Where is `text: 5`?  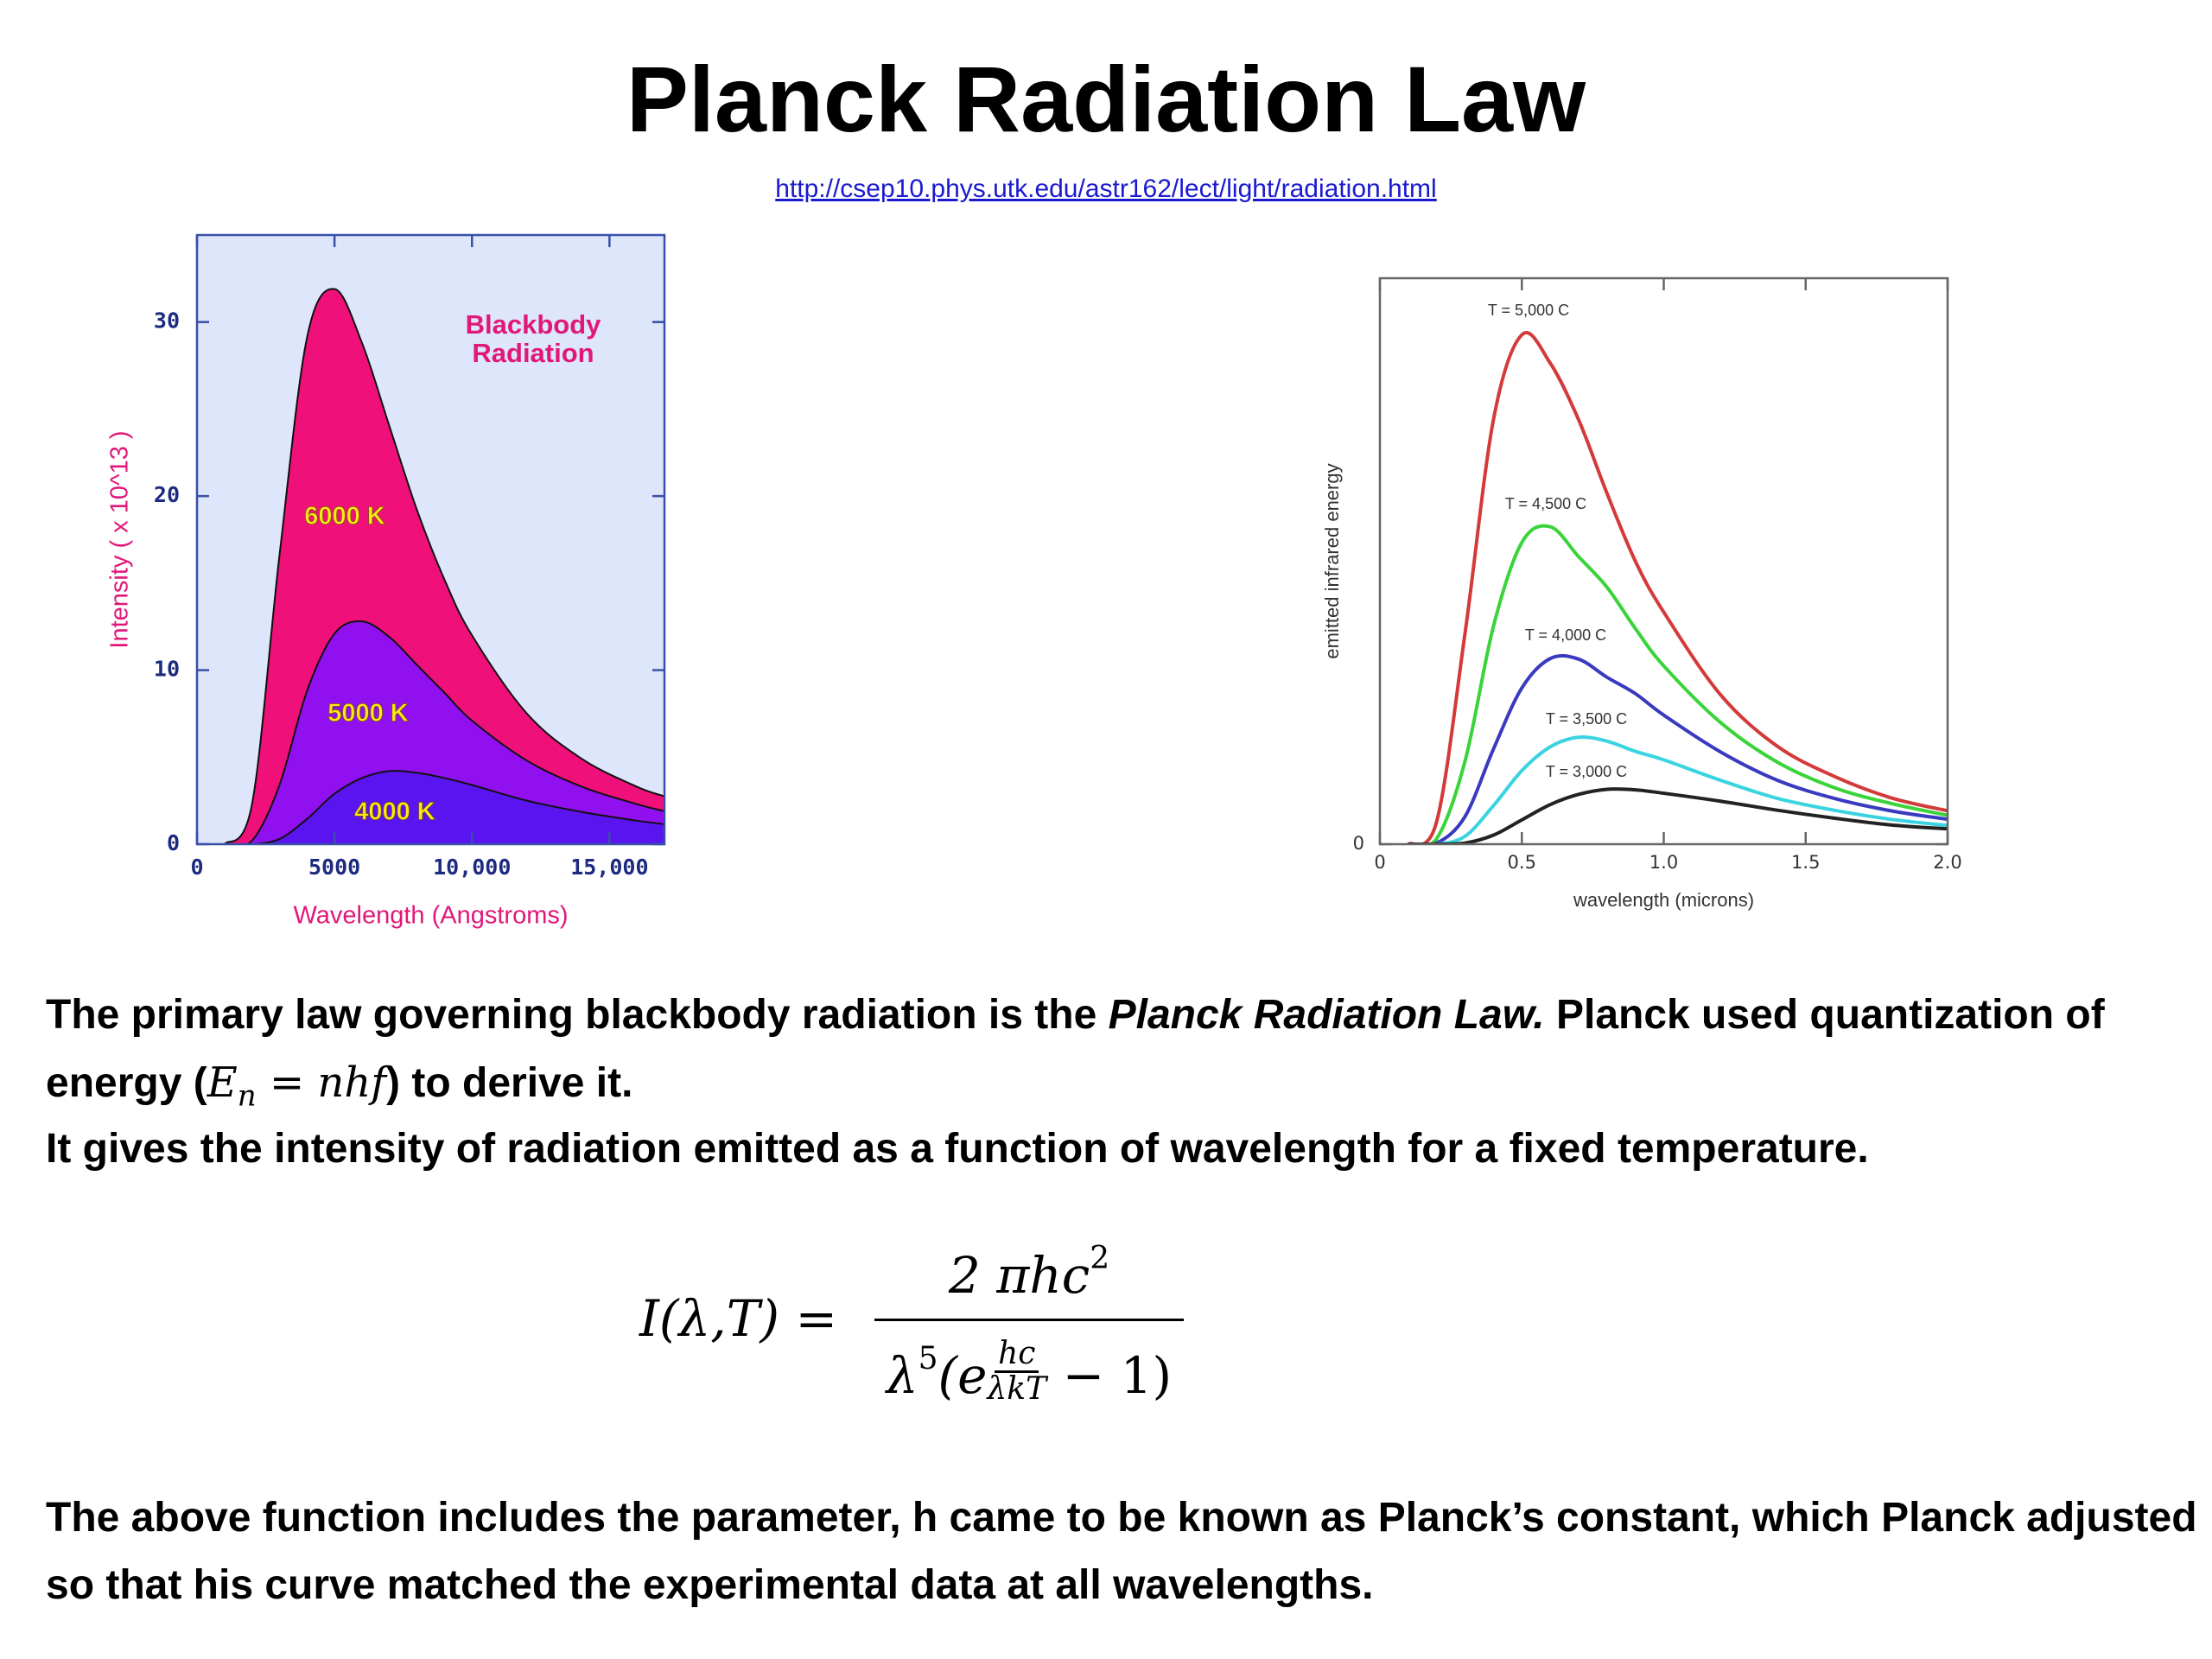 text: 5 is located at coordinates (928, 1358).